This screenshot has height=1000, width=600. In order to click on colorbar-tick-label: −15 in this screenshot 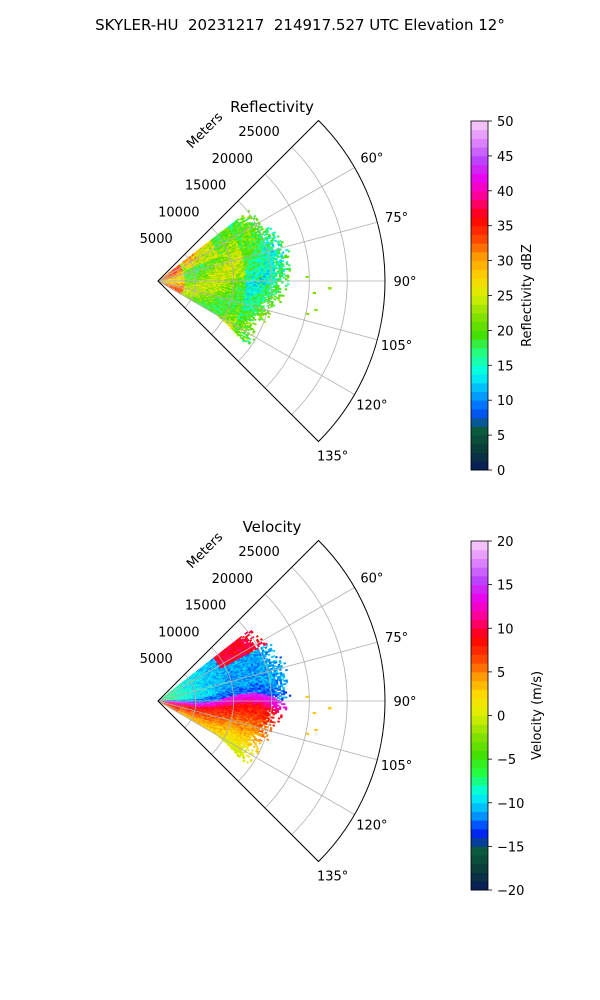, I will do `click(510, 847)`.